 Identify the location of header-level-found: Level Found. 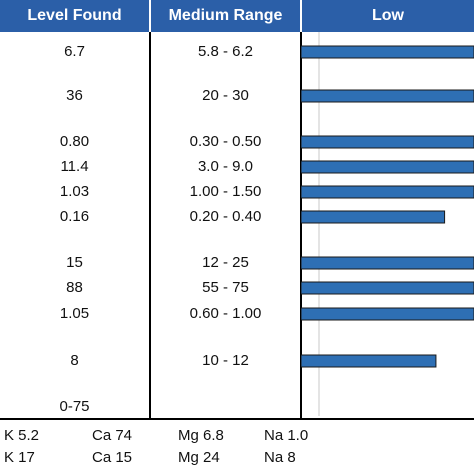
(74, 16).